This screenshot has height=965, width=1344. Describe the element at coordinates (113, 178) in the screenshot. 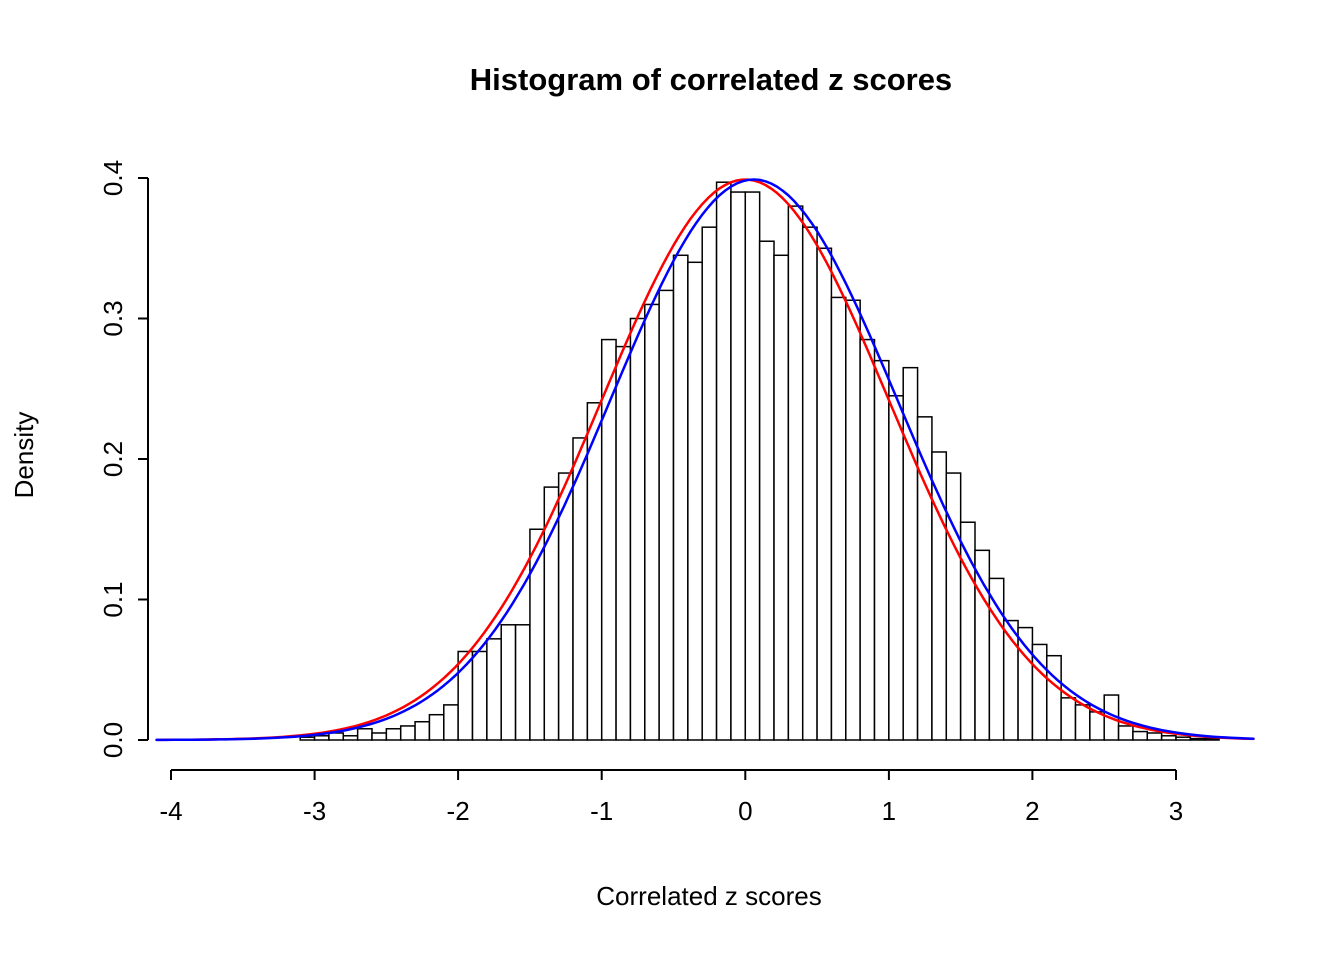

I see `y-tick-label: 0.4` at that location.